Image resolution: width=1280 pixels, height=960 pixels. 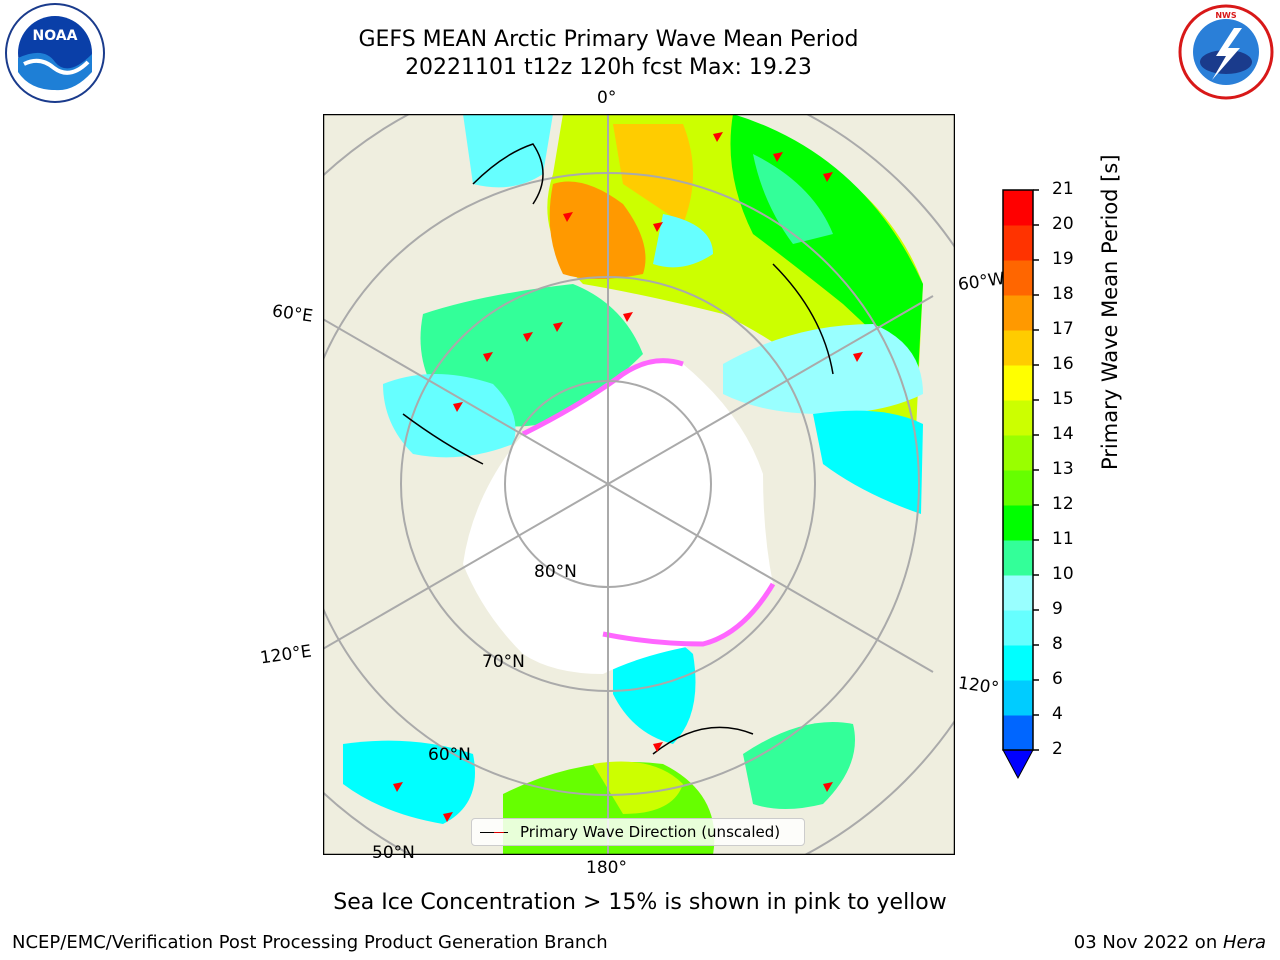 I want to click on colorbar-tick-label: 11, so click(x=1063, y=539).